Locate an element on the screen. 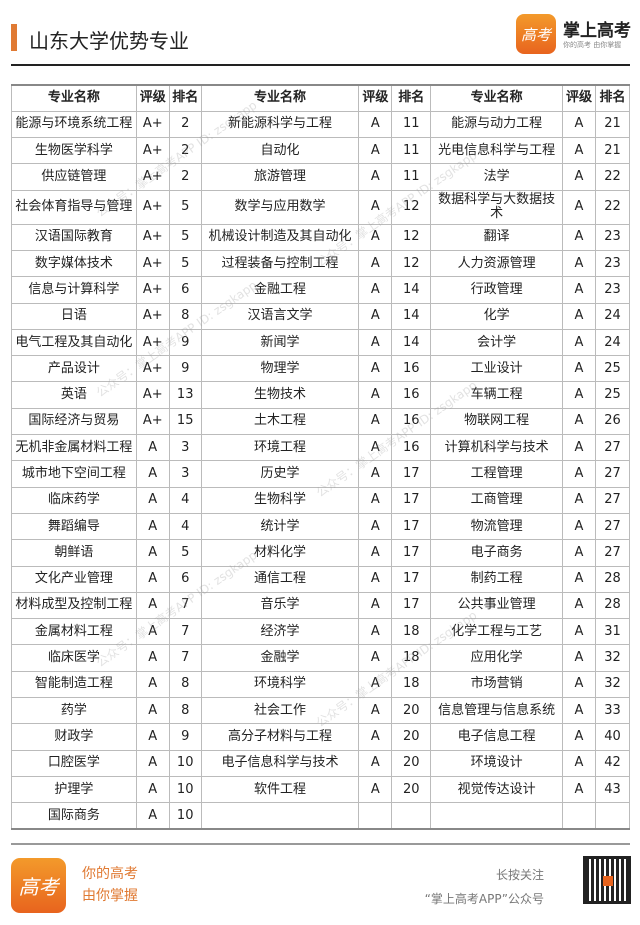 This screenshot has width=640, height=925. rank: 21 is located at coordinates (612, 151).